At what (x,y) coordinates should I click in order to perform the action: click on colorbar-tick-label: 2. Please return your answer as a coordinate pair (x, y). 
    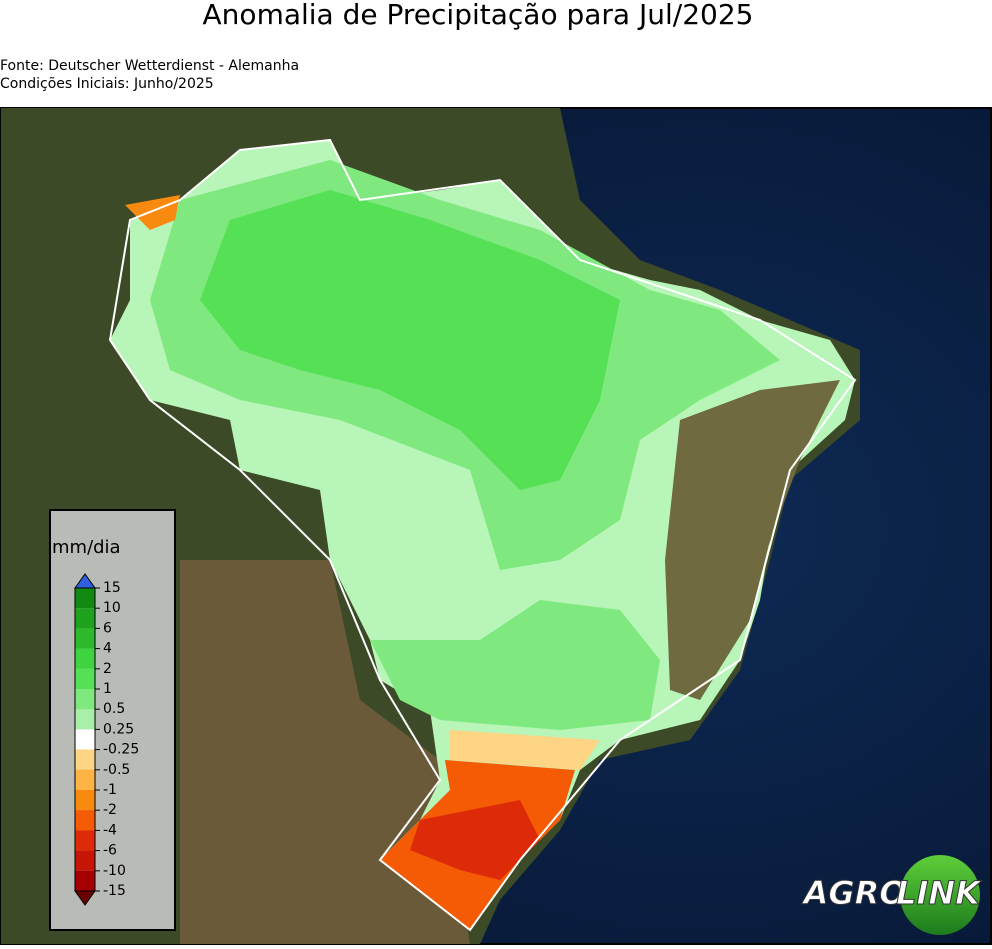
    Looking at the image, I should click on (107, 669).